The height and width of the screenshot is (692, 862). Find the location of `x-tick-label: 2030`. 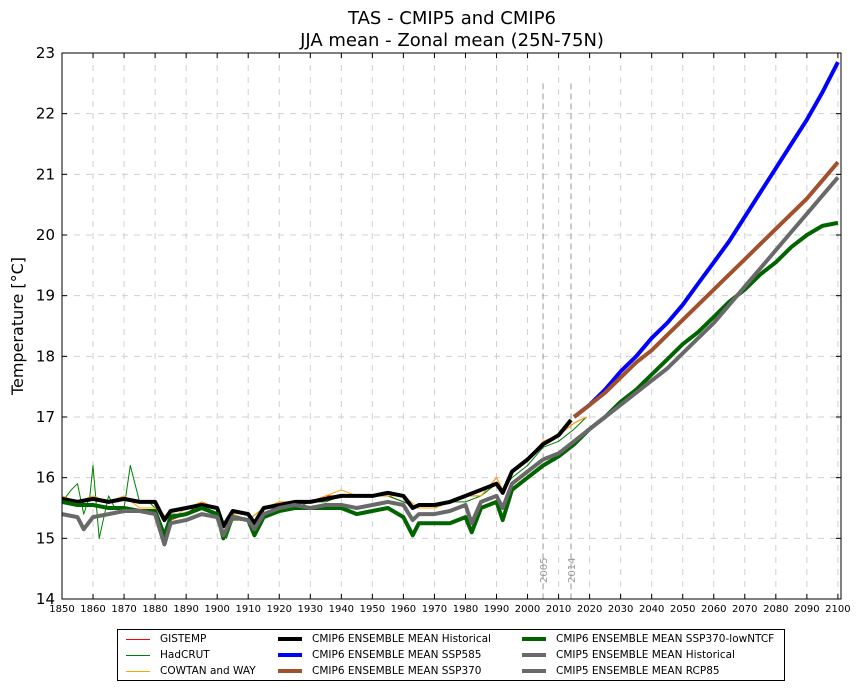

x-tick-label: 2030 is located at coordinates (620, 609).